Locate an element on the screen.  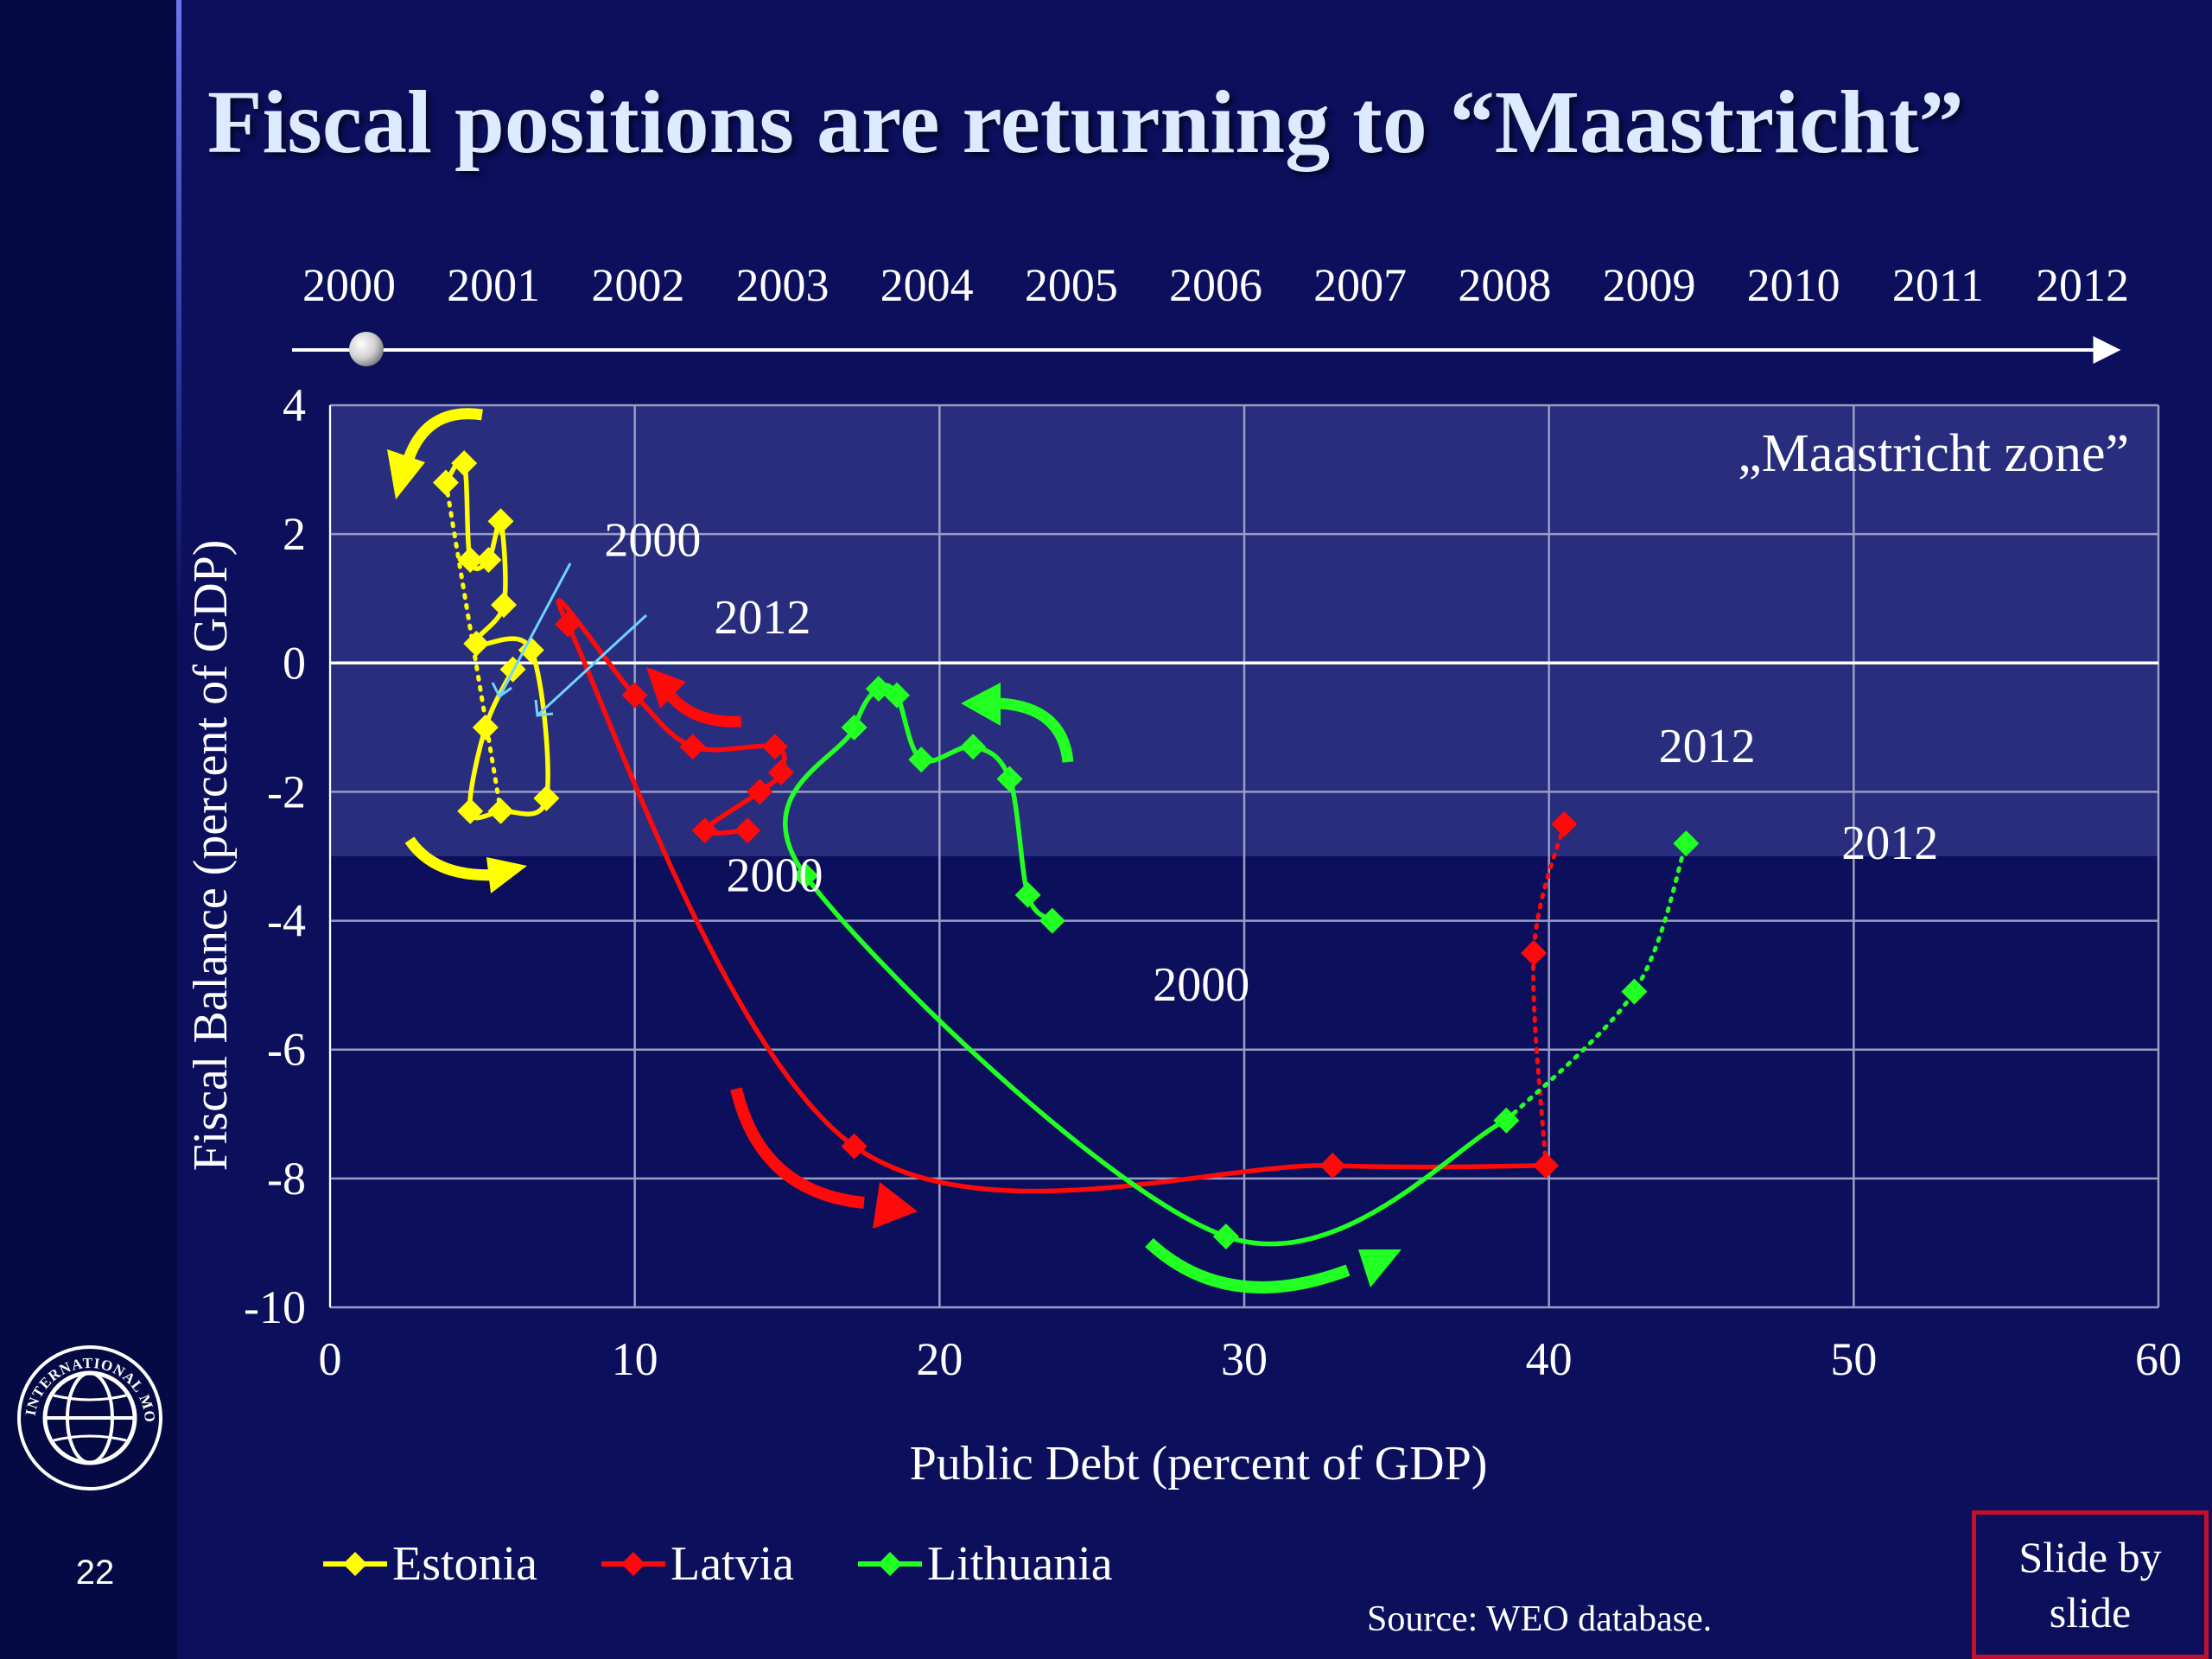
slide-by-slide-button: Slide by slide is located at coordinates (2090, 1584).